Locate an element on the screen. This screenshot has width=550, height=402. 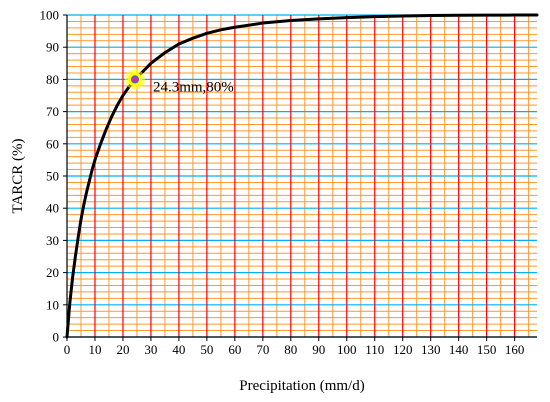
y-tick-label: 100 is located at coordinates (50, 15).